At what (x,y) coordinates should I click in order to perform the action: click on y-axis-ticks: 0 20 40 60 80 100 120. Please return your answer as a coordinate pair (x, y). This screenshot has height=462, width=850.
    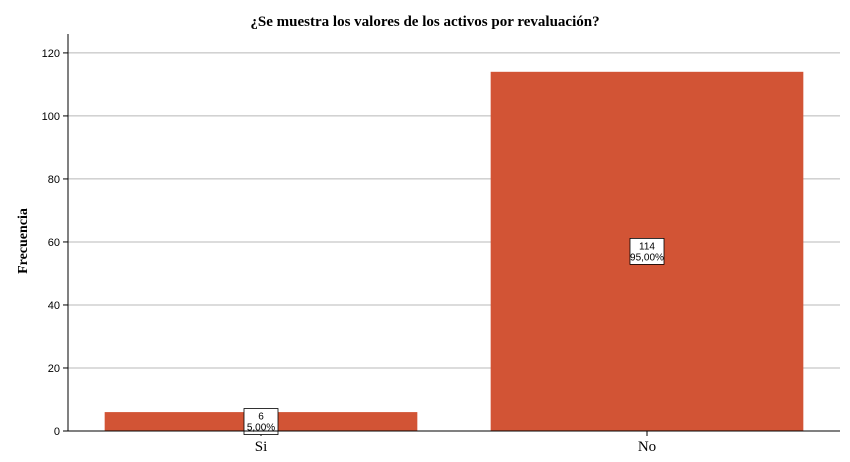
    Looking at the image, I should click on (55, 243).